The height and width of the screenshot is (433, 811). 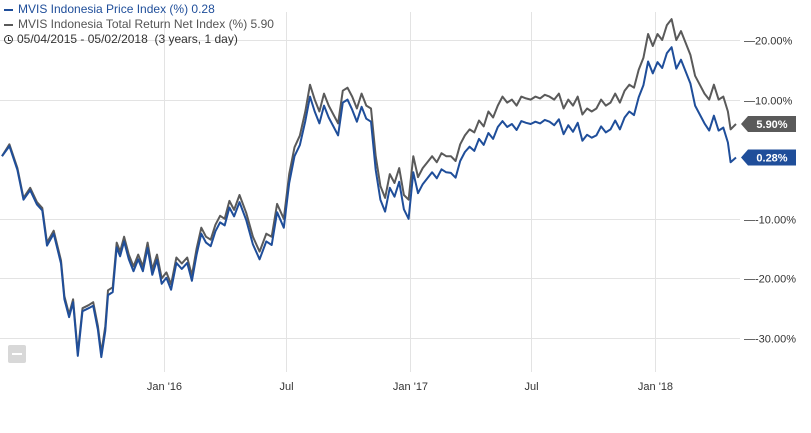 I want to click on date-range-duration: (3 years, 1 day), so click(x=196, y=39).